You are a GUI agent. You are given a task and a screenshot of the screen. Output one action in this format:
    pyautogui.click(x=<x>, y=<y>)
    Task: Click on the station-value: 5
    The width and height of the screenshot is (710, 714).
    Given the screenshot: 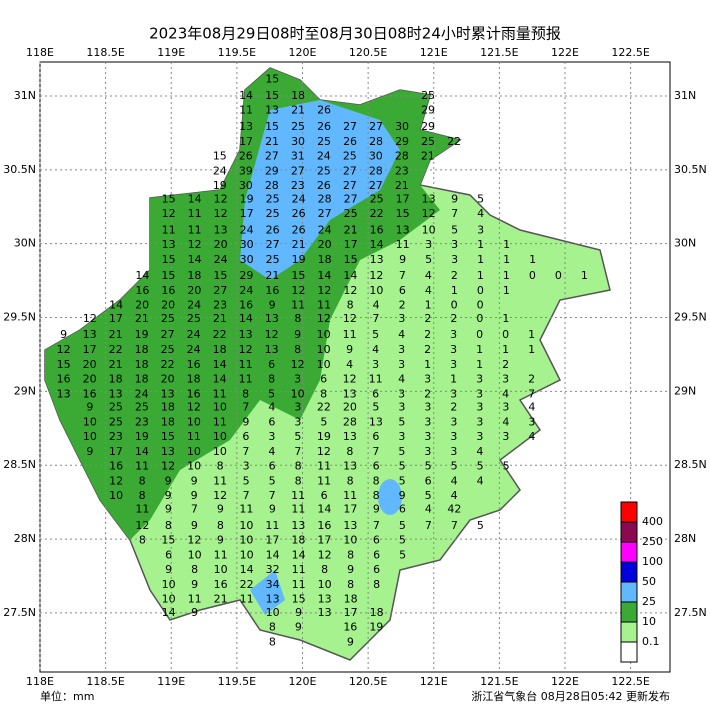 What is the action you would take?
    pyautogui.click(x=323, y=421)
    